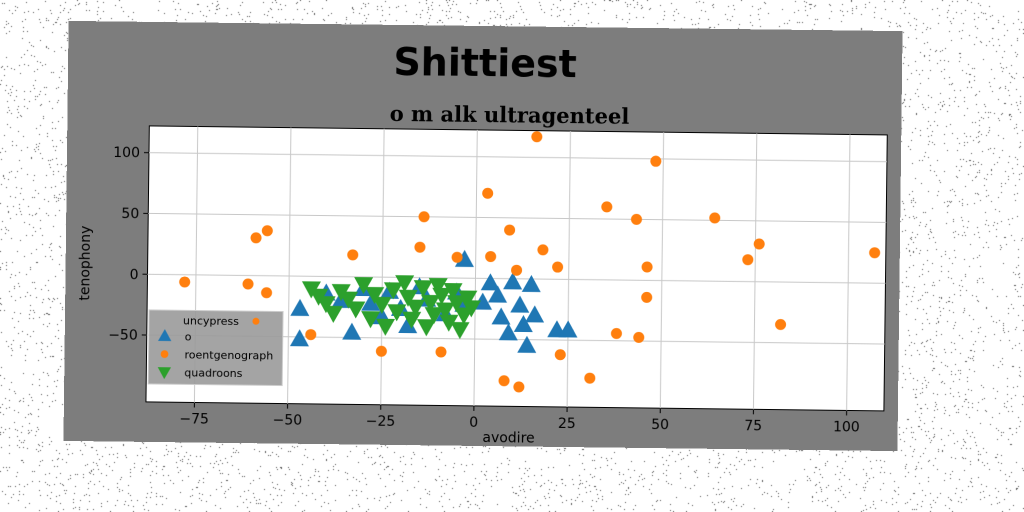 This screenshot has width=1024, height=512. Describe the element at coordinates (508, 438) in the screenshot. I see `x-axis-label: avodire` at that location.